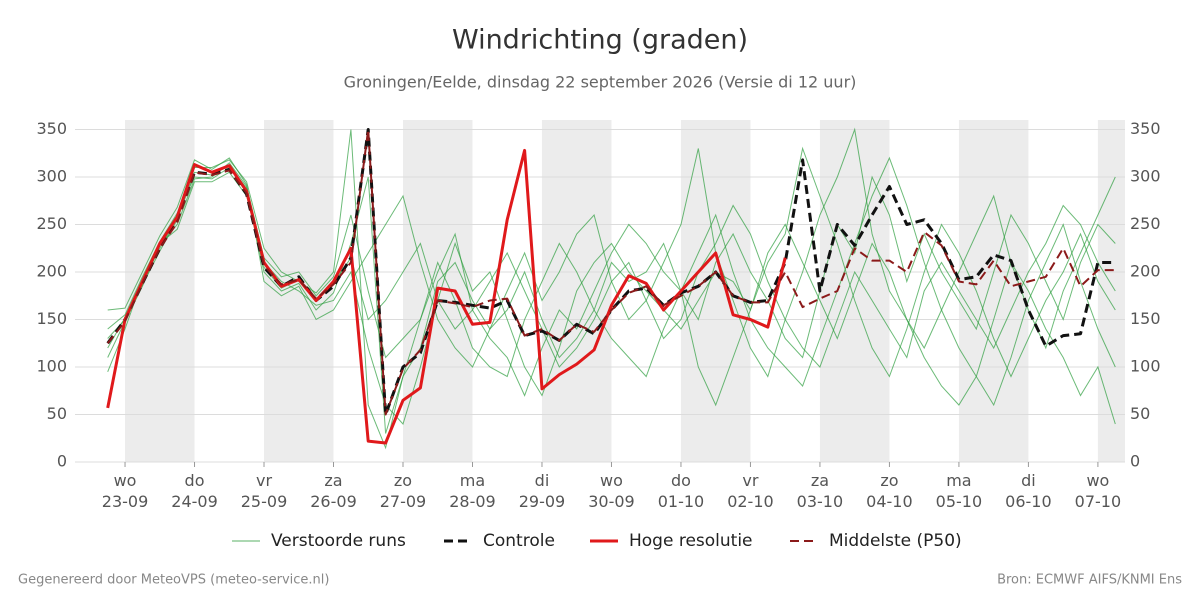  I want to click on y-tick-label: 0, so click(62, 461).